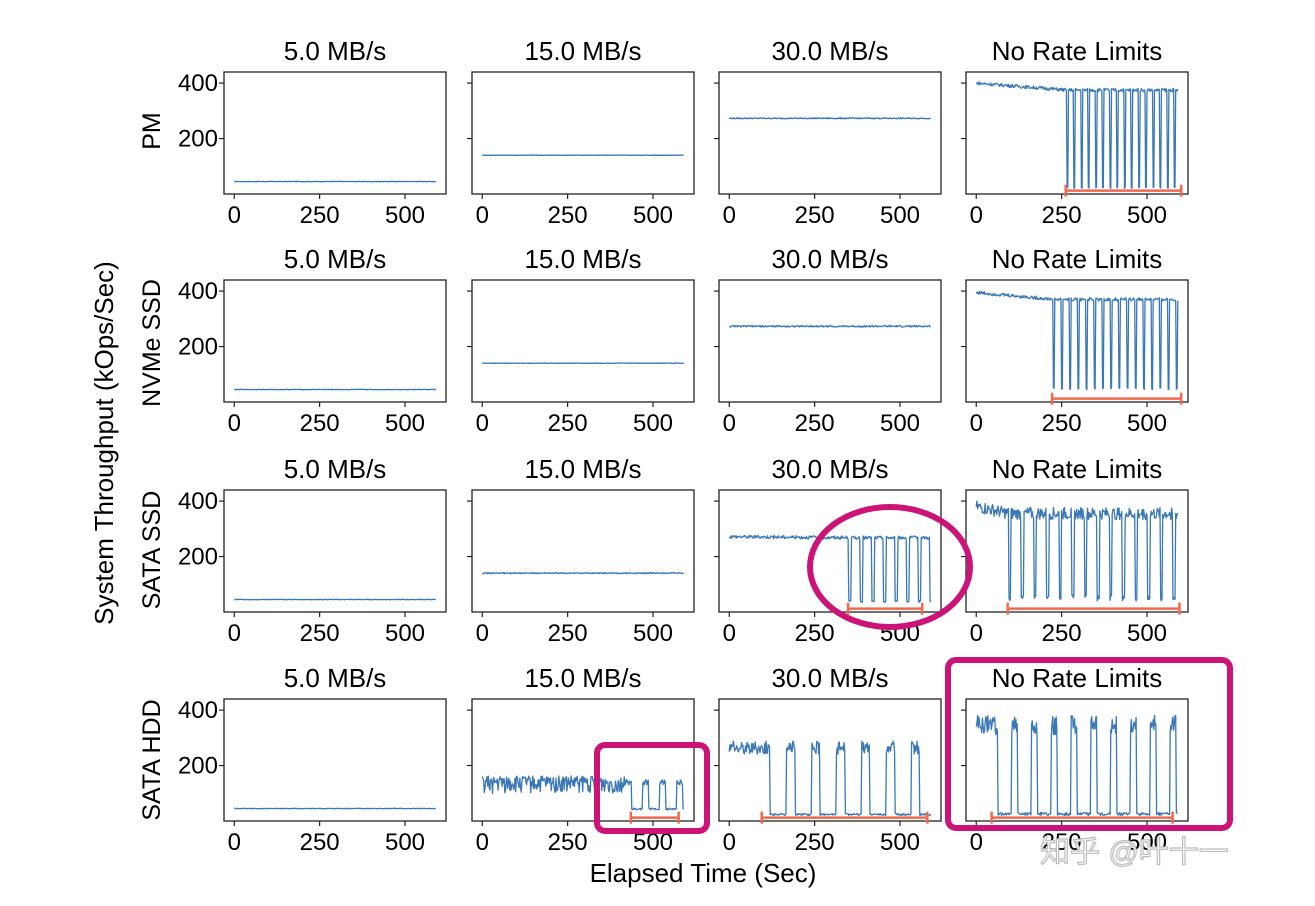 The image size is (1315, 906). What do you see at coordinates (583, 341) in the screenshot?
I see `panel-frame-nvme-ssd-15mbs` at bounding box center [583, 341].